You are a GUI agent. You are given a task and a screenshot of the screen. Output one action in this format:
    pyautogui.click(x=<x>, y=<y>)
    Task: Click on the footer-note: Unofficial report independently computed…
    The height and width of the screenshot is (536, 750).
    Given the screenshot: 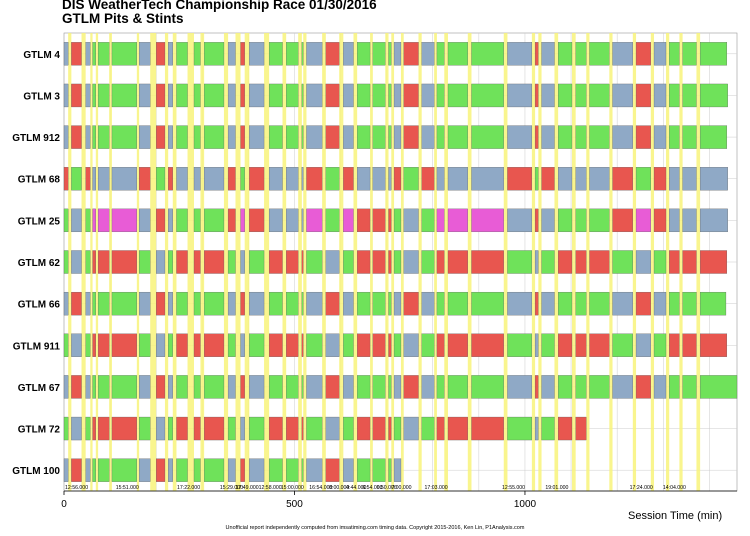 What is the action you would take?
    pyautogui.click(x=375, y=528)
    